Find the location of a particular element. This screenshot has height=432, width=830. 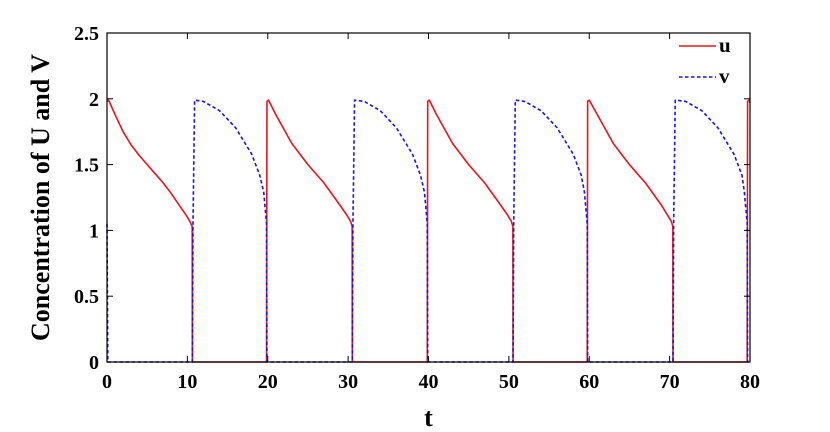

x-tick-label: 10 is located at coordinates (187, 382).